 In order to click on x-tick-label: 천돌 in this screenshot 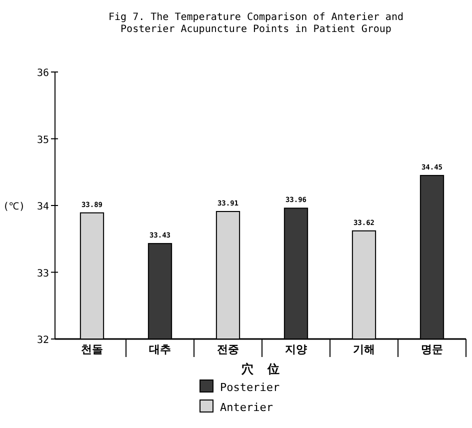, I will do `click(92, 349)`.